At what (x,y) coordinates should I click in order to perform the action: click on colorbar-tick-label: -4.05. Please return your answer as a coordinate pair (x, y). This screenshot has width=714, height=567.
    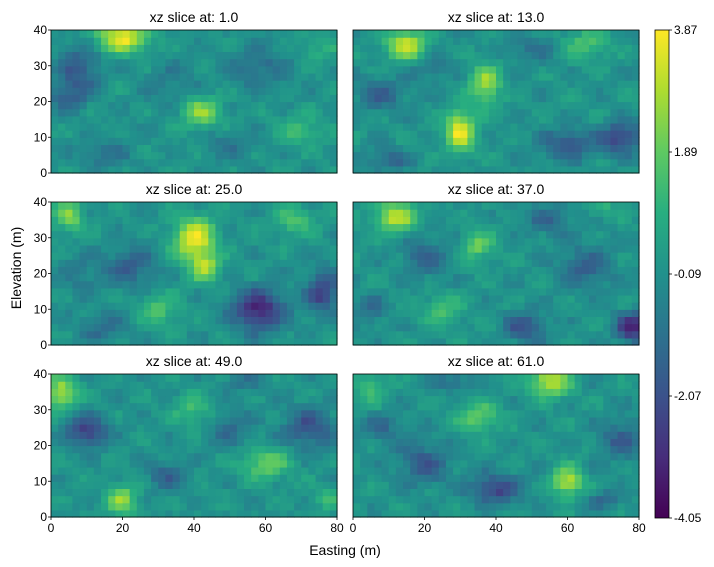
    Looking at the image, I should click on (688, 518).